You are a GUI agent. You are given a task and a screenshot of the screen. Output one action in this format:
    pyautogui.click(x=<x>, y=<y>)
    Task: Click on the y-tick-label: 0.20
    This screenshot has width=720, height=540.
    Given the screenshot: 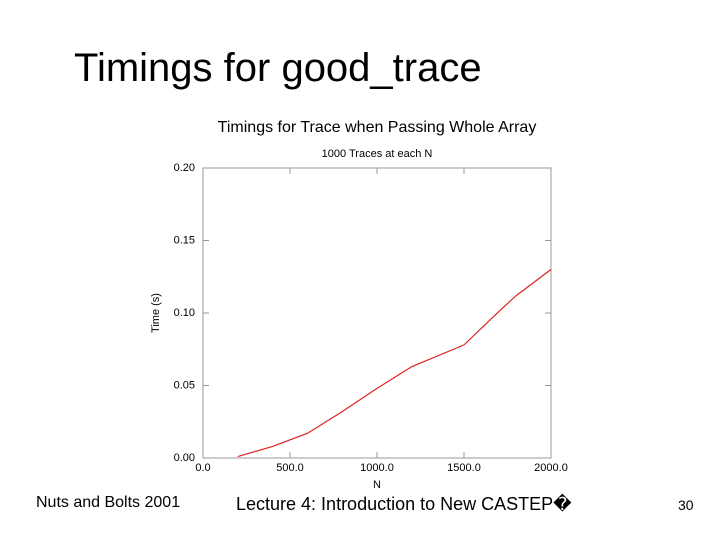 What is the action you would take?
    pyautogui.click(x=184, y=168)
    